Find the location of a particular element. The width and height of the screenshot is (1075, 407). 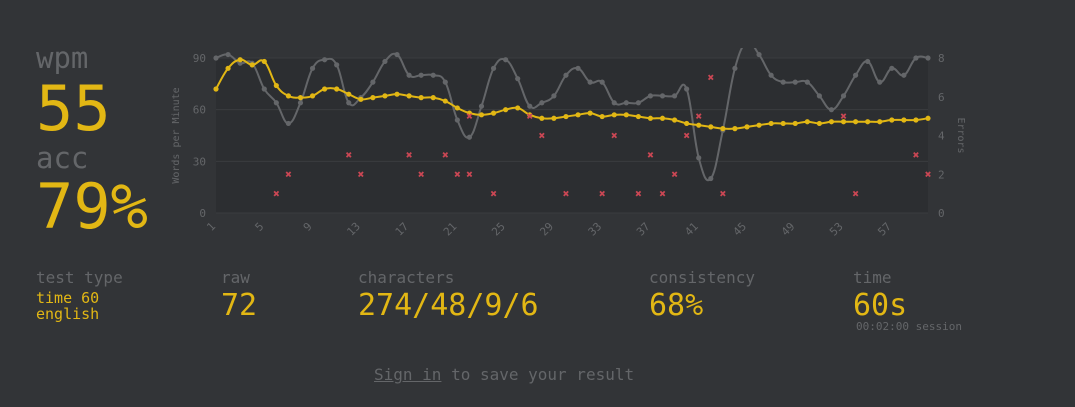

test-type-line2: english is located at coordinates (68, 314).